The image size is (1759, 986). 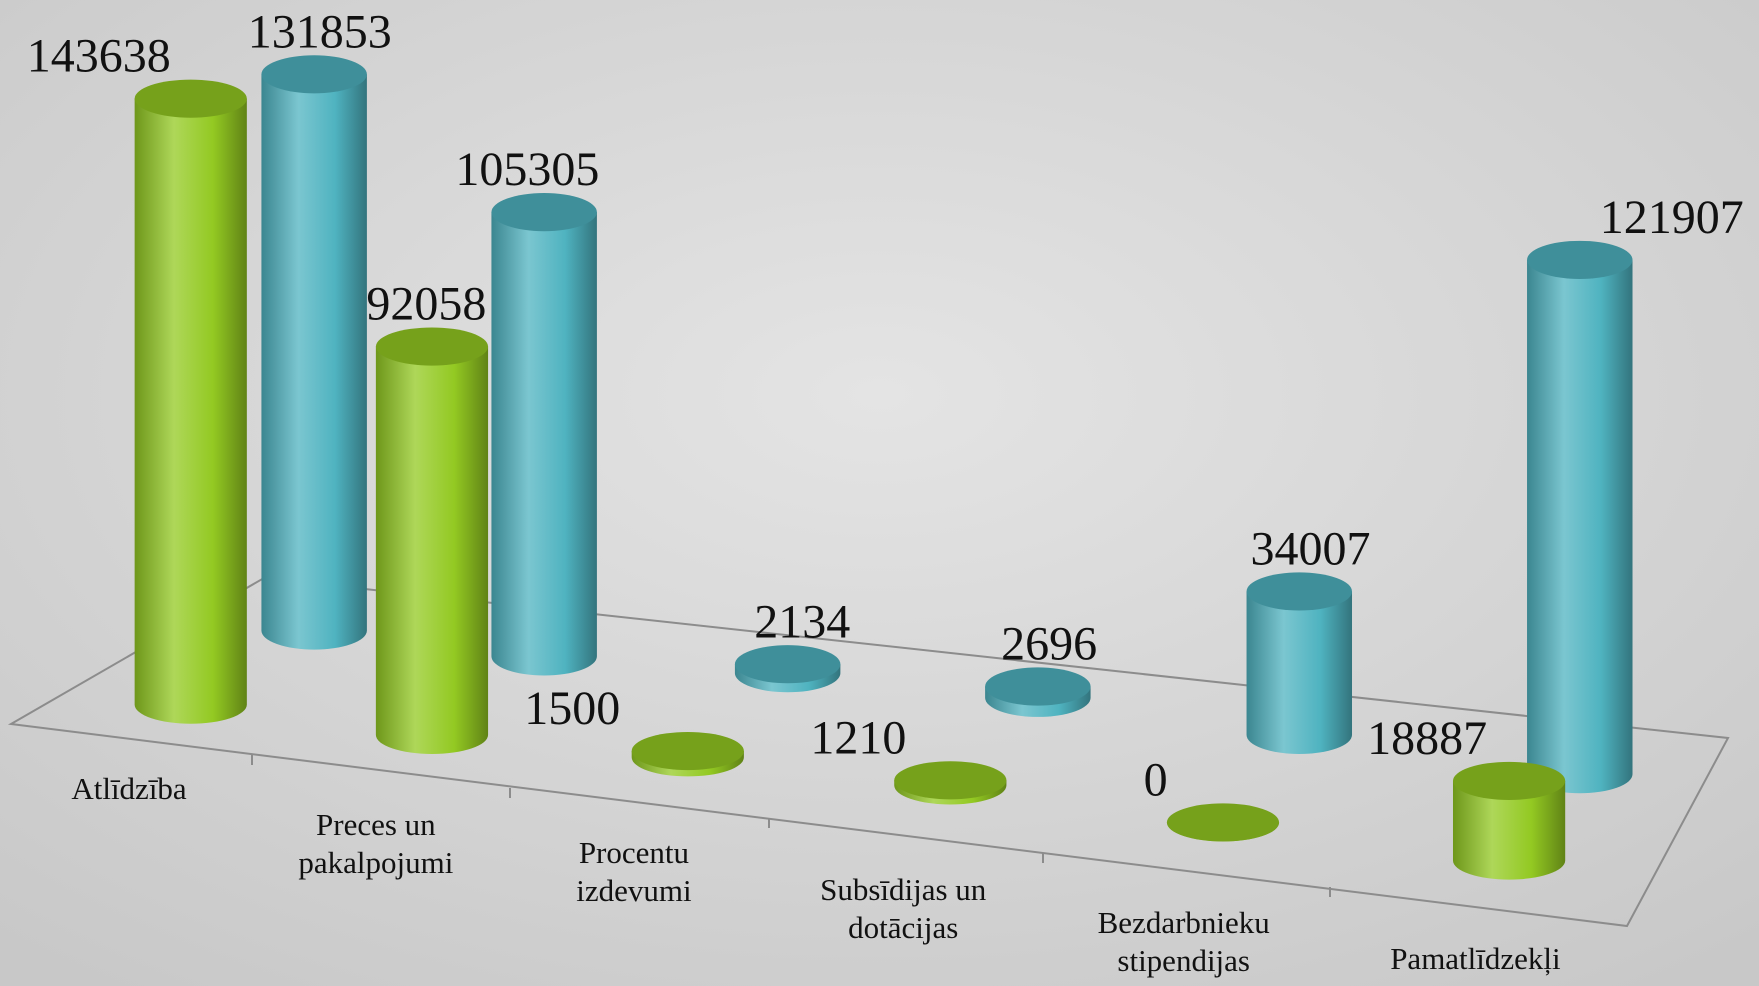 What do you see at coordinates (903, 908) in the screenshot?
I see `category-label: Subsīdijas un dotācijas` at bounding box center [903, 908].